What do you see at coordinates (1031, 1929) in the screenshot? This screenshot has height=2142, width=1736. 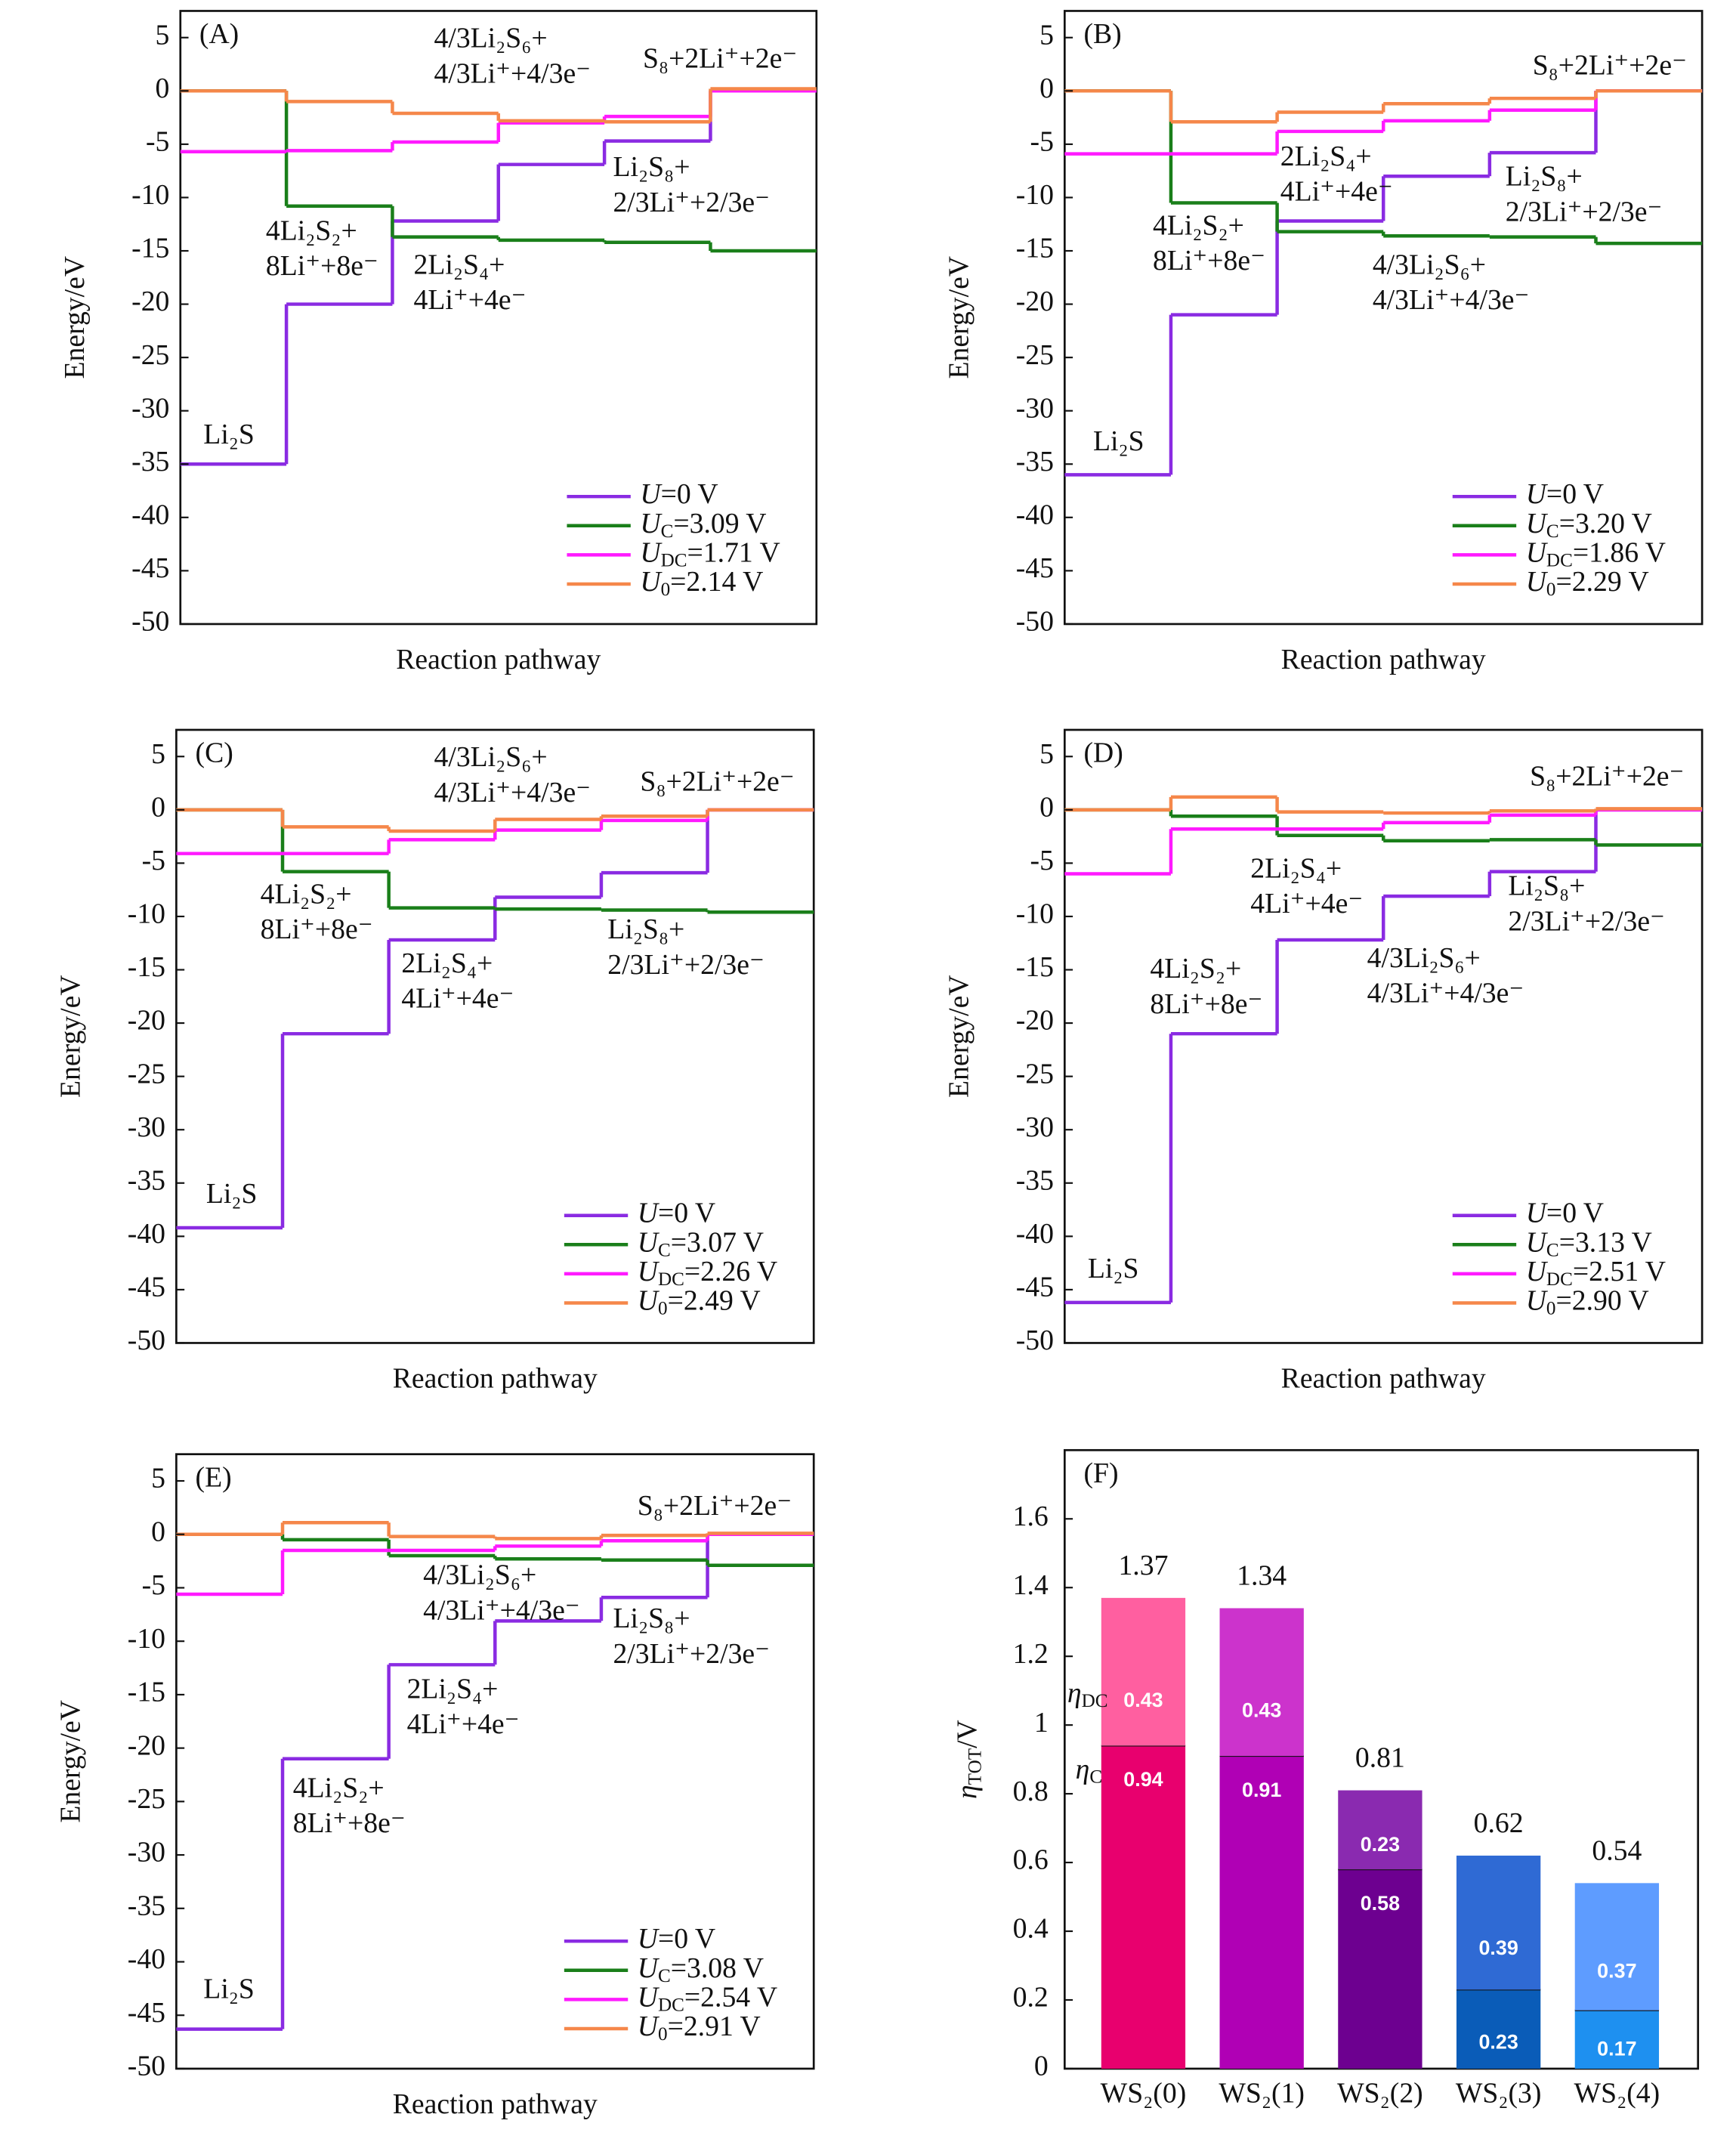 I see `y-tick-label: 0.4` at bounding box center [1031, 1929].